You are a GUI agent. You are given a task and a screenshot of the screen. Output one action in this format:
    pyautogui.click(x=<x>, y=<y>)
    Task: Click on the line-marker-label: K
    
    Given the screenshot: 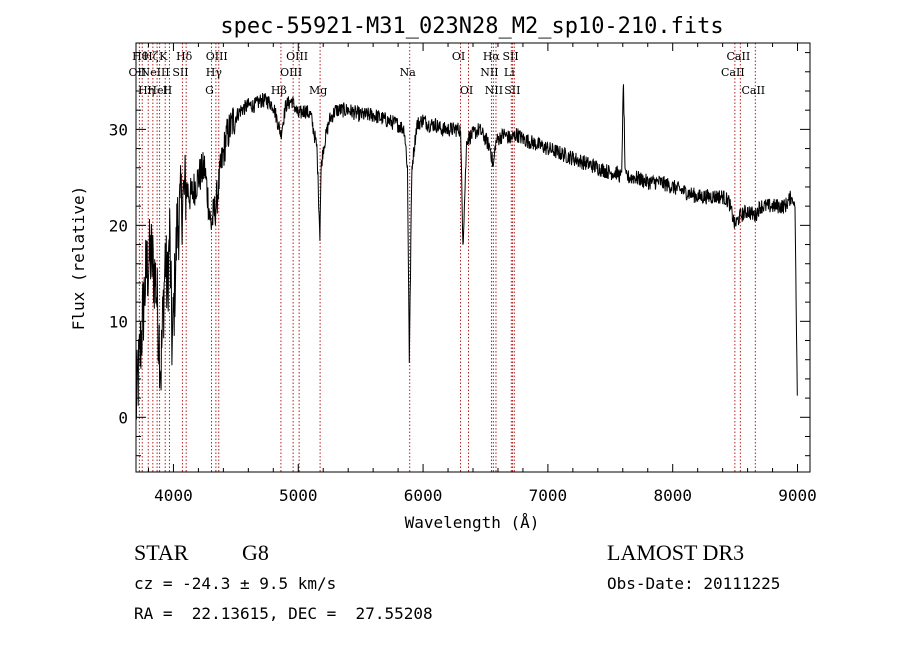 What is the action you would take?
    pyautogui.click(x=163, y=56)
    